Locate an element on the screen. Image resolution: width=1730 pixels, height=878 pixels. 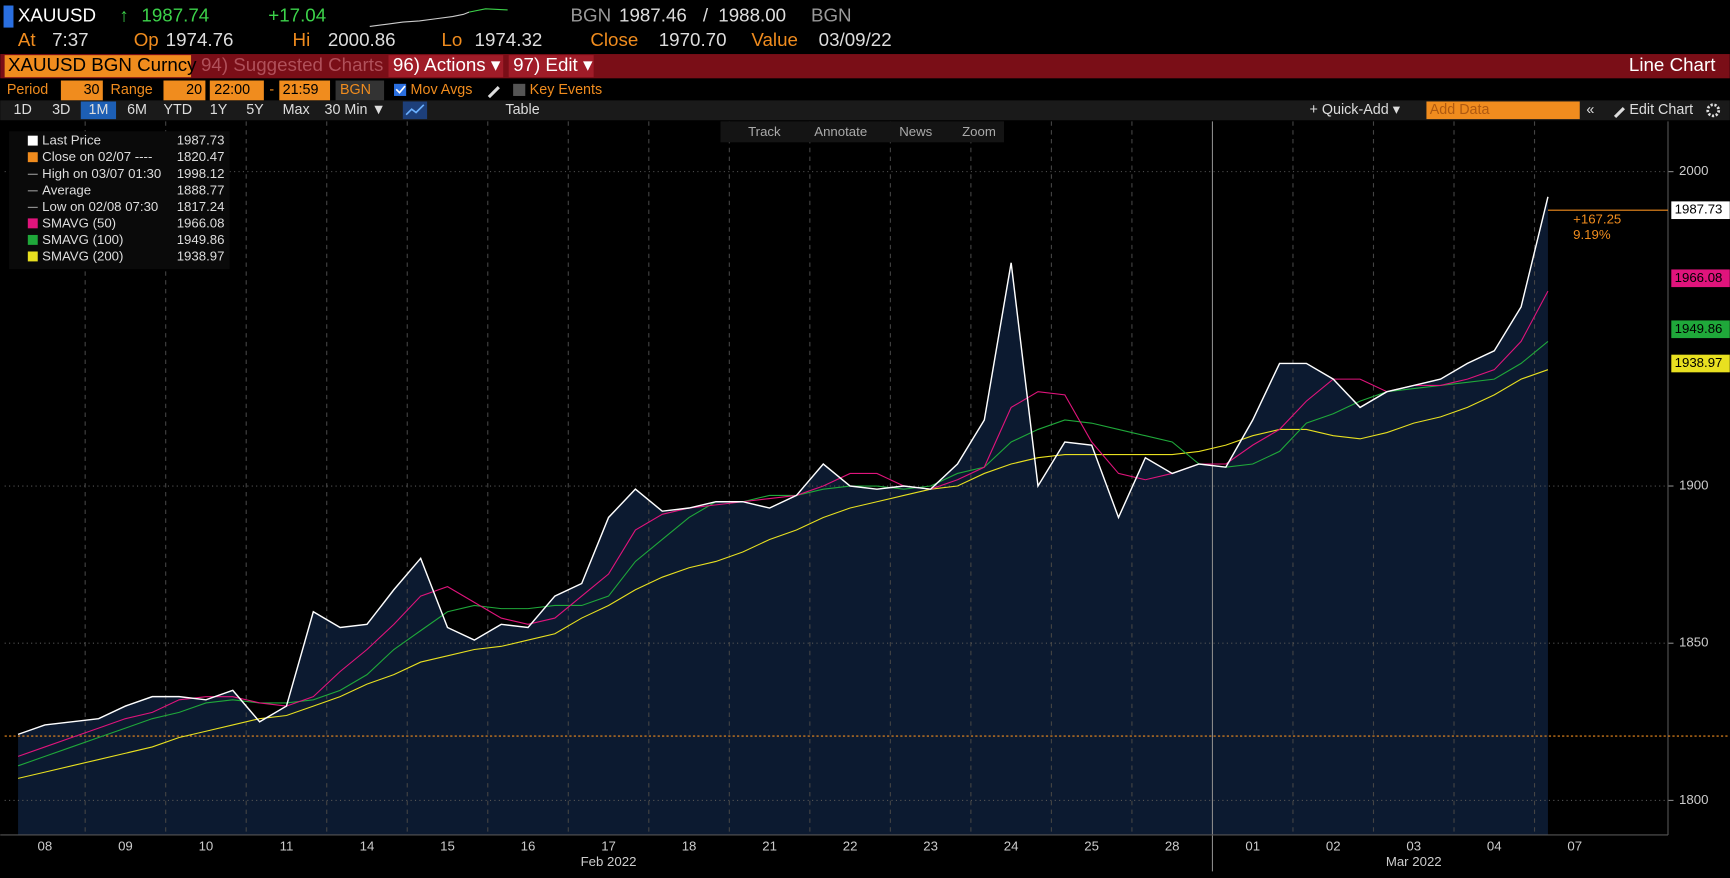
x-tick-label: 21 is located at coordinates (769, 846).